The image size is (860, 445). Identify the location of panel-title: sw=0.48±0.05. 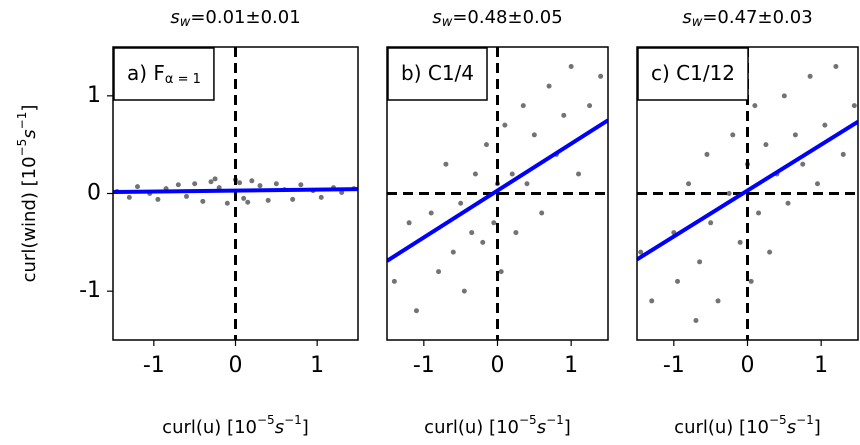
(497, 18).